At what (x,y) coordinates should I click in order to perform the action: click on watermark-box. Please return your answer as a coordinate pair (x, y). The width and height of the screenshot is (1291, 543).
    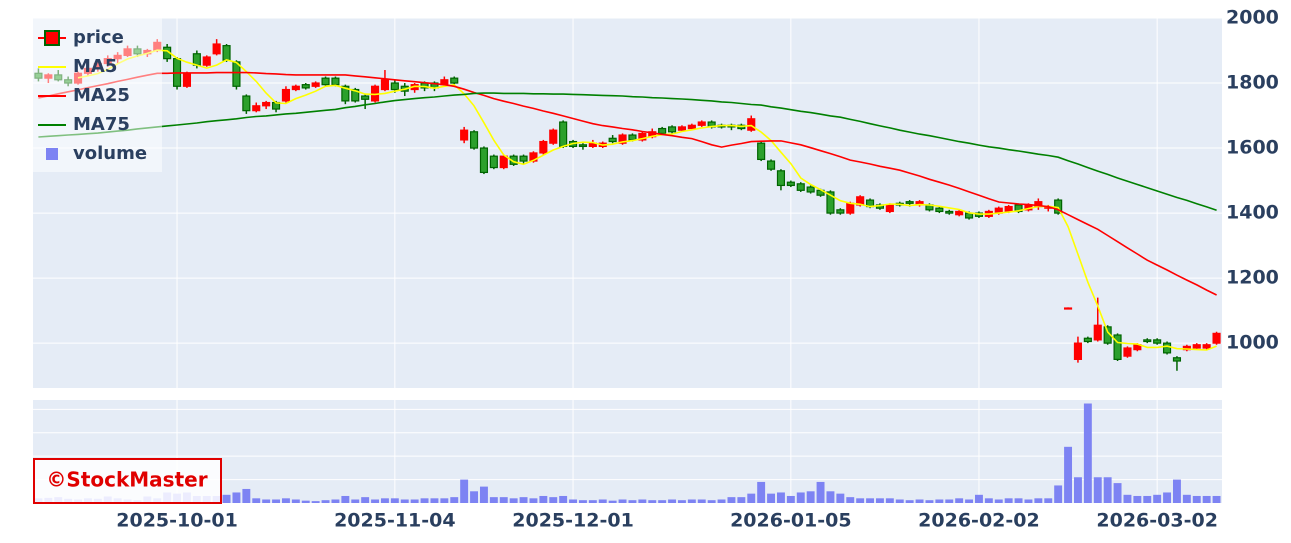
    Looking at the image, I should click on (127, 481).